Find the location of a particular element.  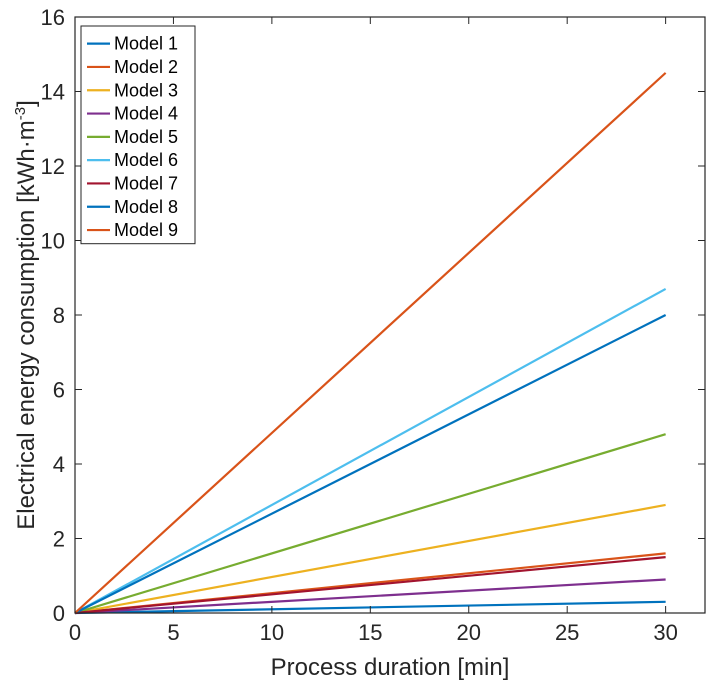

y-tick-label: 8 is located at coordinates (59, 315).